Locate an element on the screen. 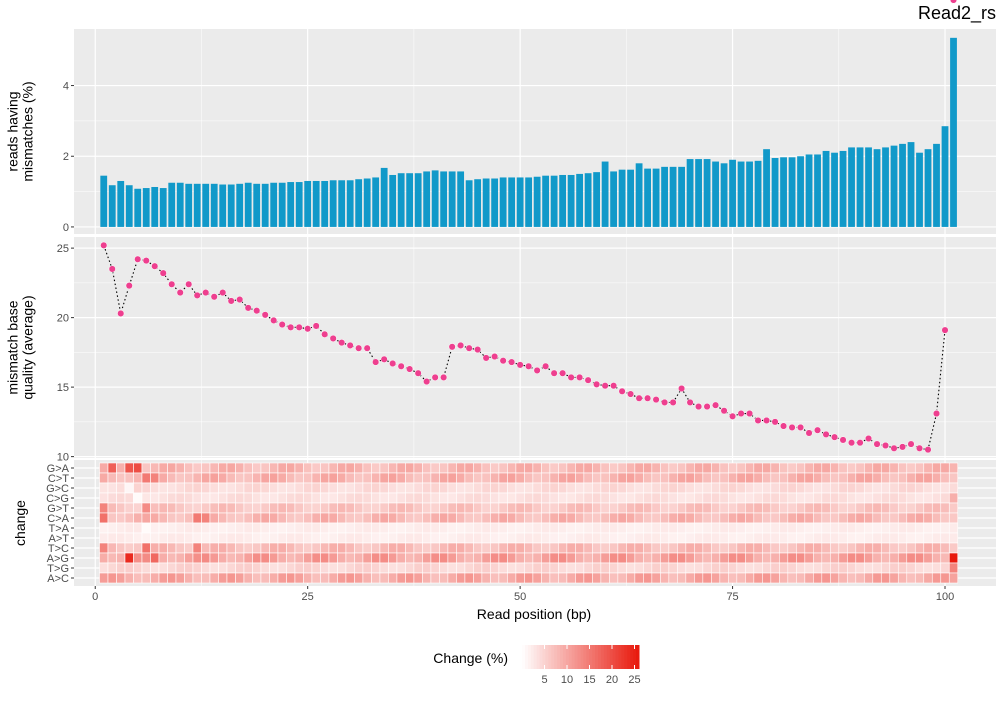 The height and width of the screenshot is (705, 1000). legend-title: Change (%) is located at coordinates (470, 658).